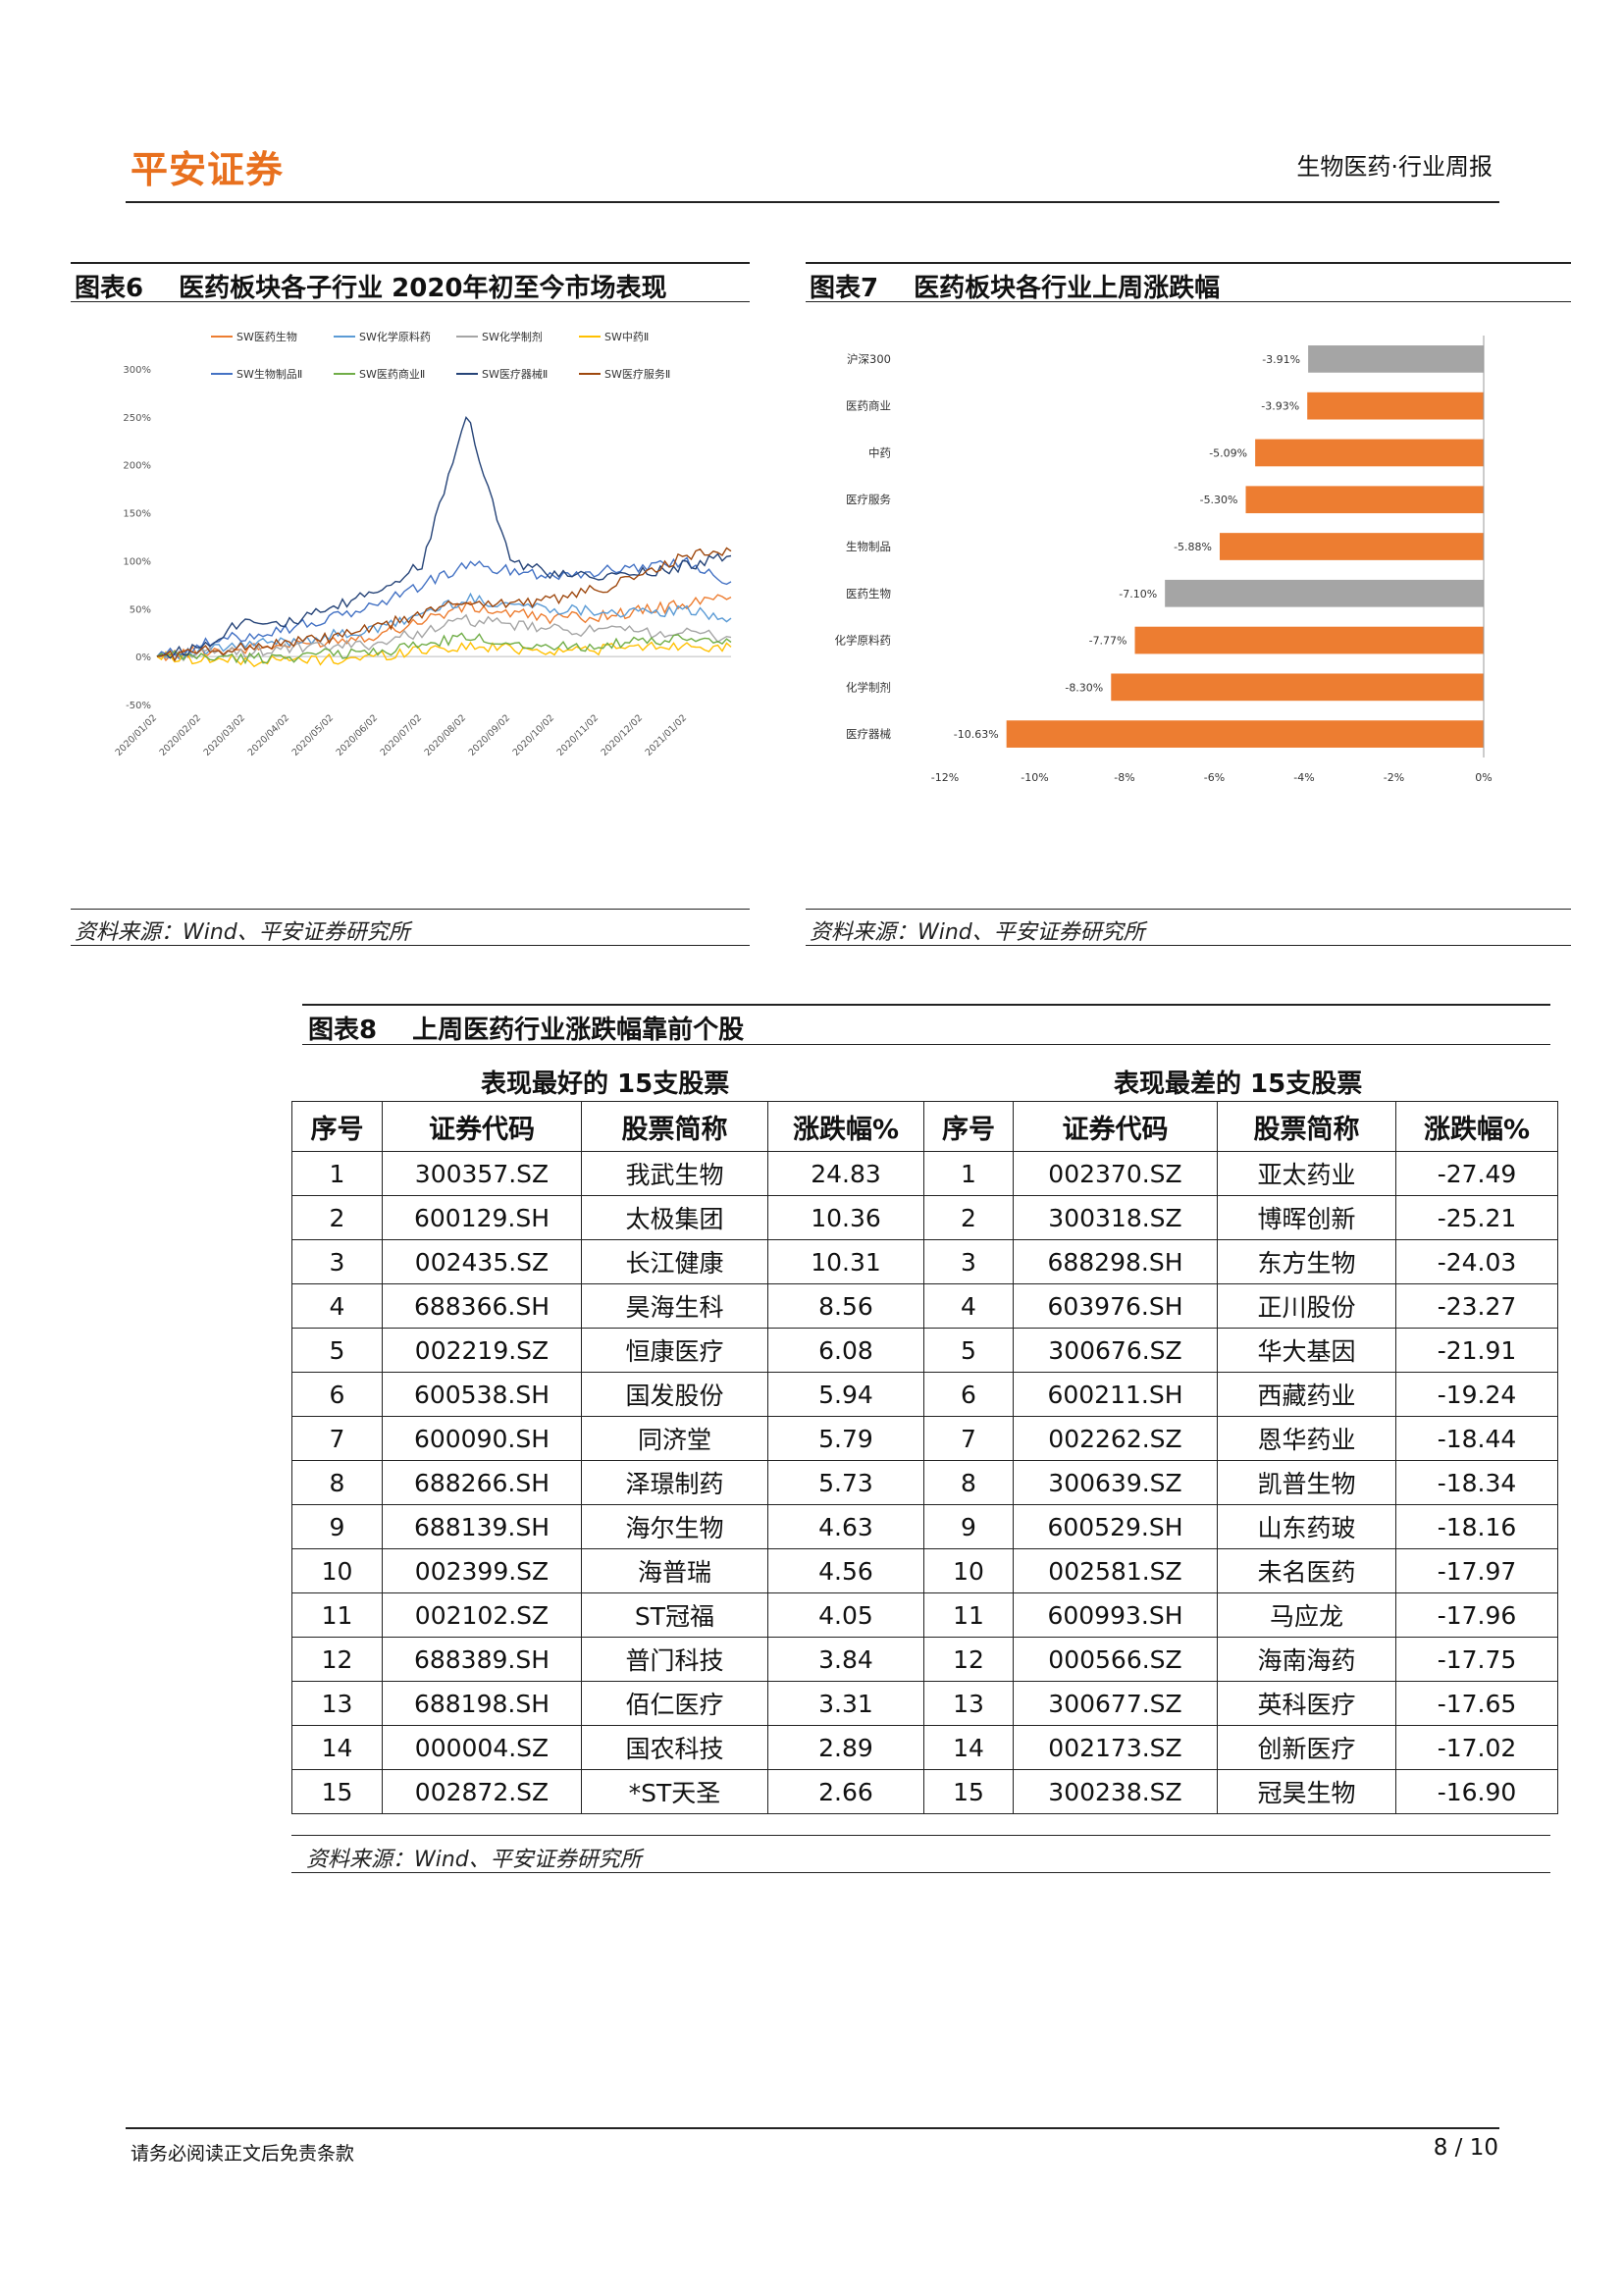 This screenshot has width=1624, height=2296. I want to click on change-cell: -18.16, so click(1476, 1526).